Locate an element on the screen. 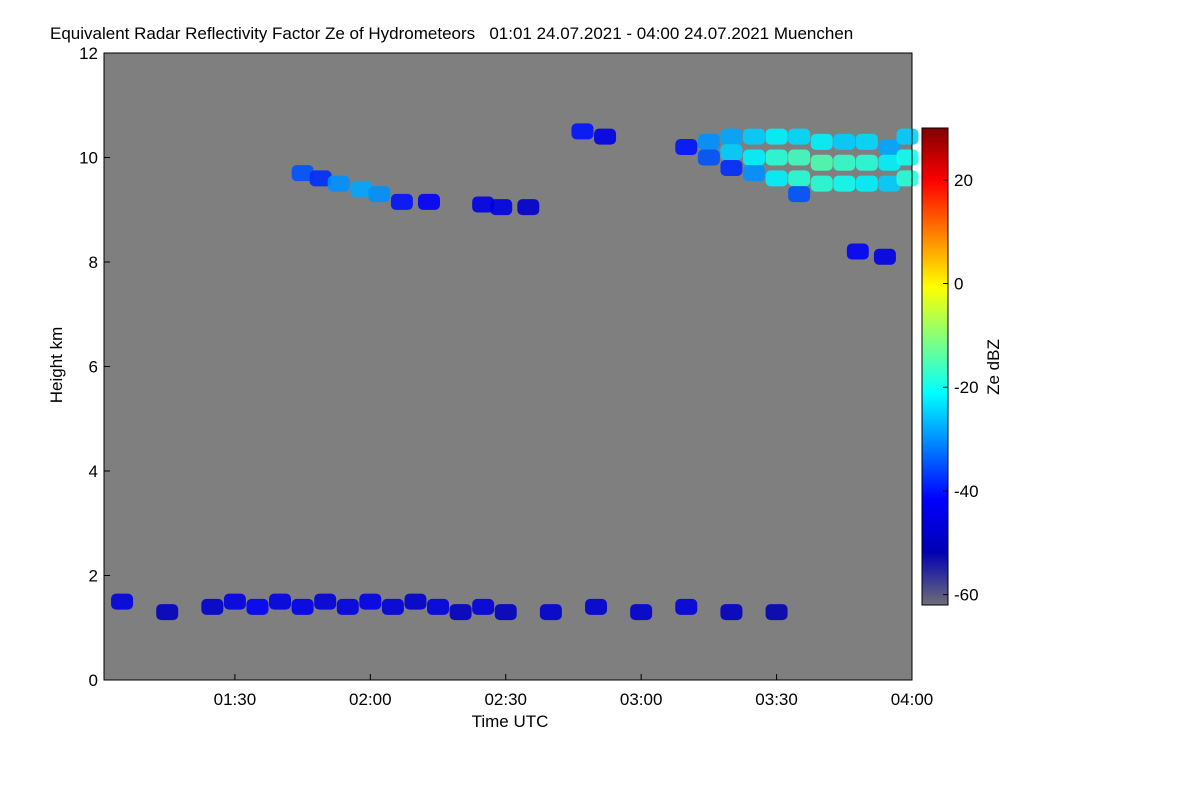  y-tick-label: 10 is located at coordinates (88, 158).